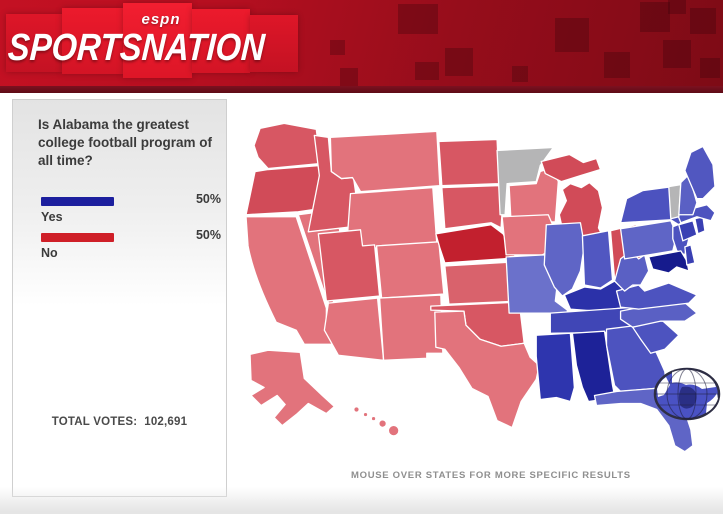 This screenshot has width=723, height=514. I want to click on state-maine, so click(700, 172).